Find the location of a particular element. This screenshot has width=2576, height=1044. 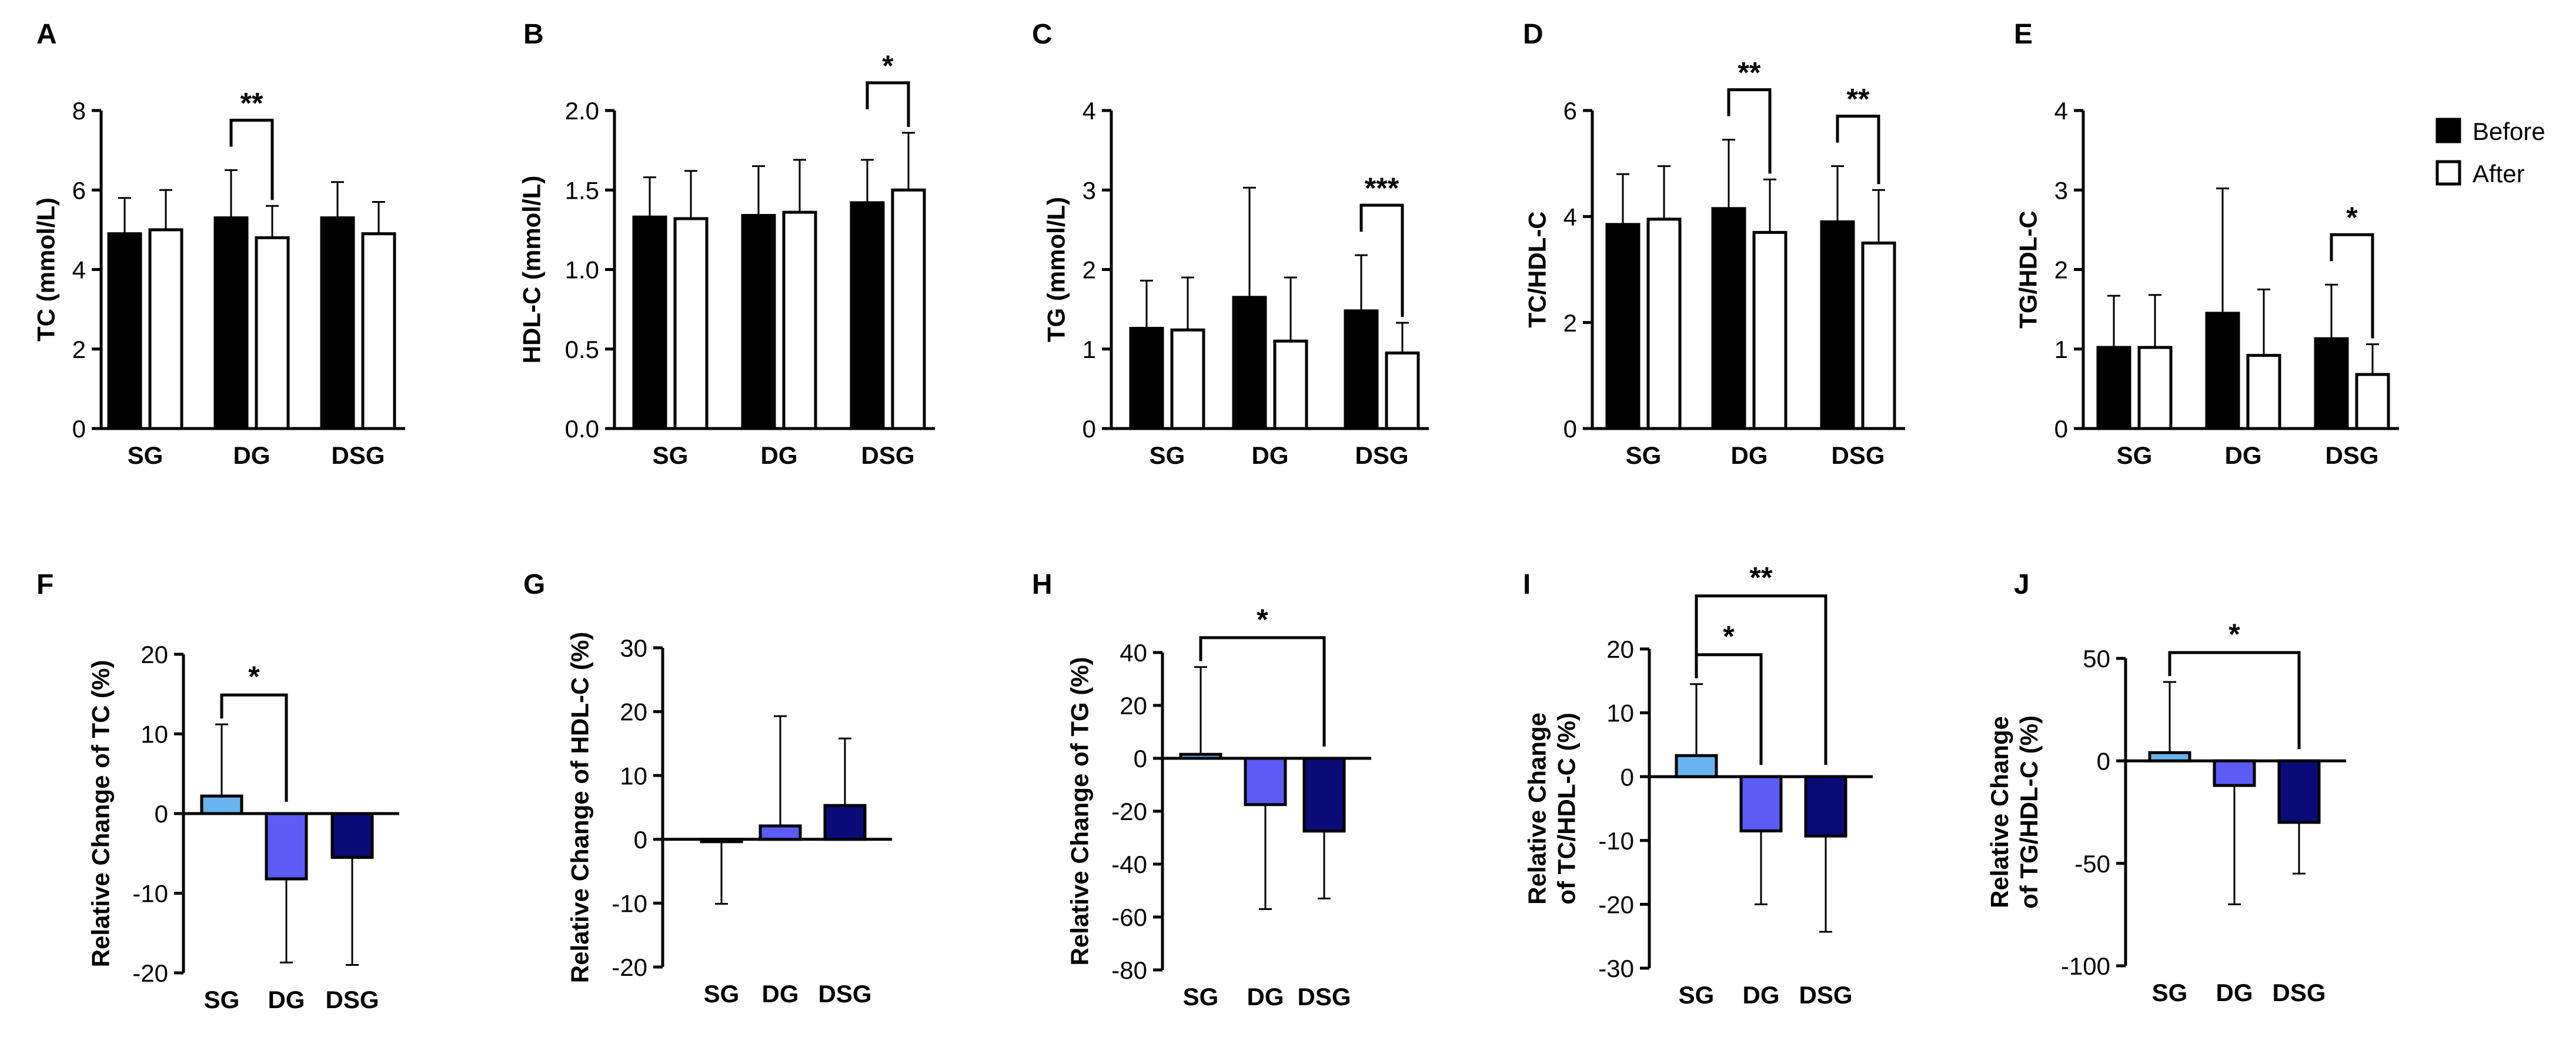

y-tick-label: -30 is located at coordinates (1616, 968).